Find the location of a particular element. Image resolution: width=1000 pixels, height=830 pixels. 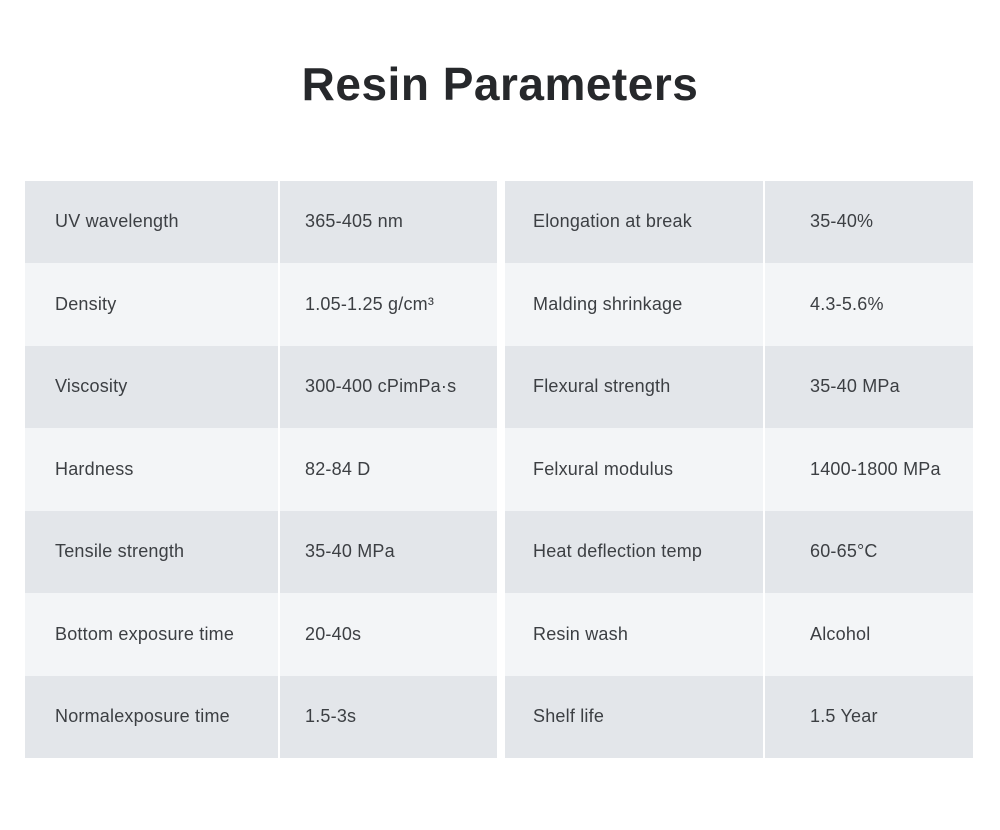

param-value: 1.5 Year is located at coordinates (844, 716).